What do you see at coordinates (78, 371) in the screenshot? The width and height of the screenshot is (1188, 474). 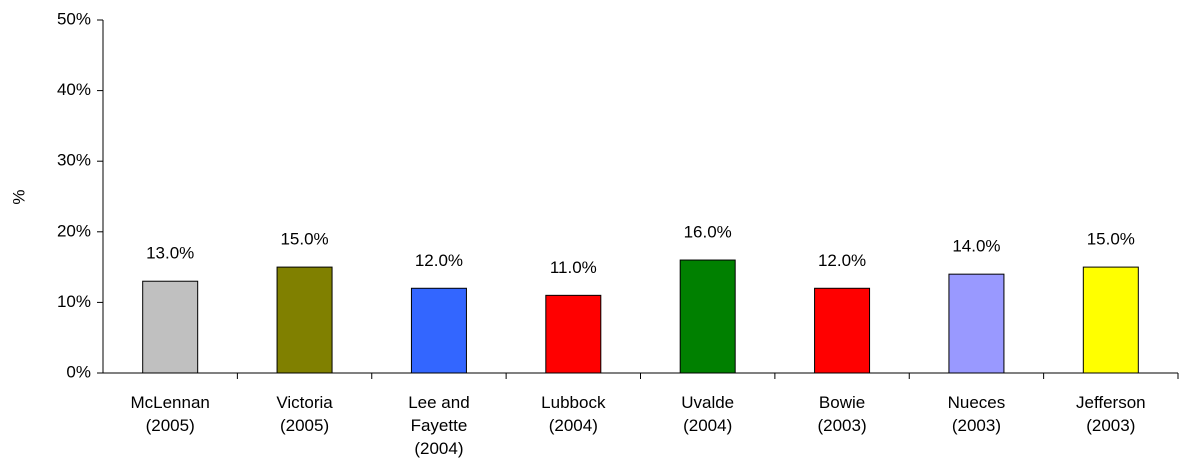 I see `y-tick-label: 0%` at bounding box center [78, 371].